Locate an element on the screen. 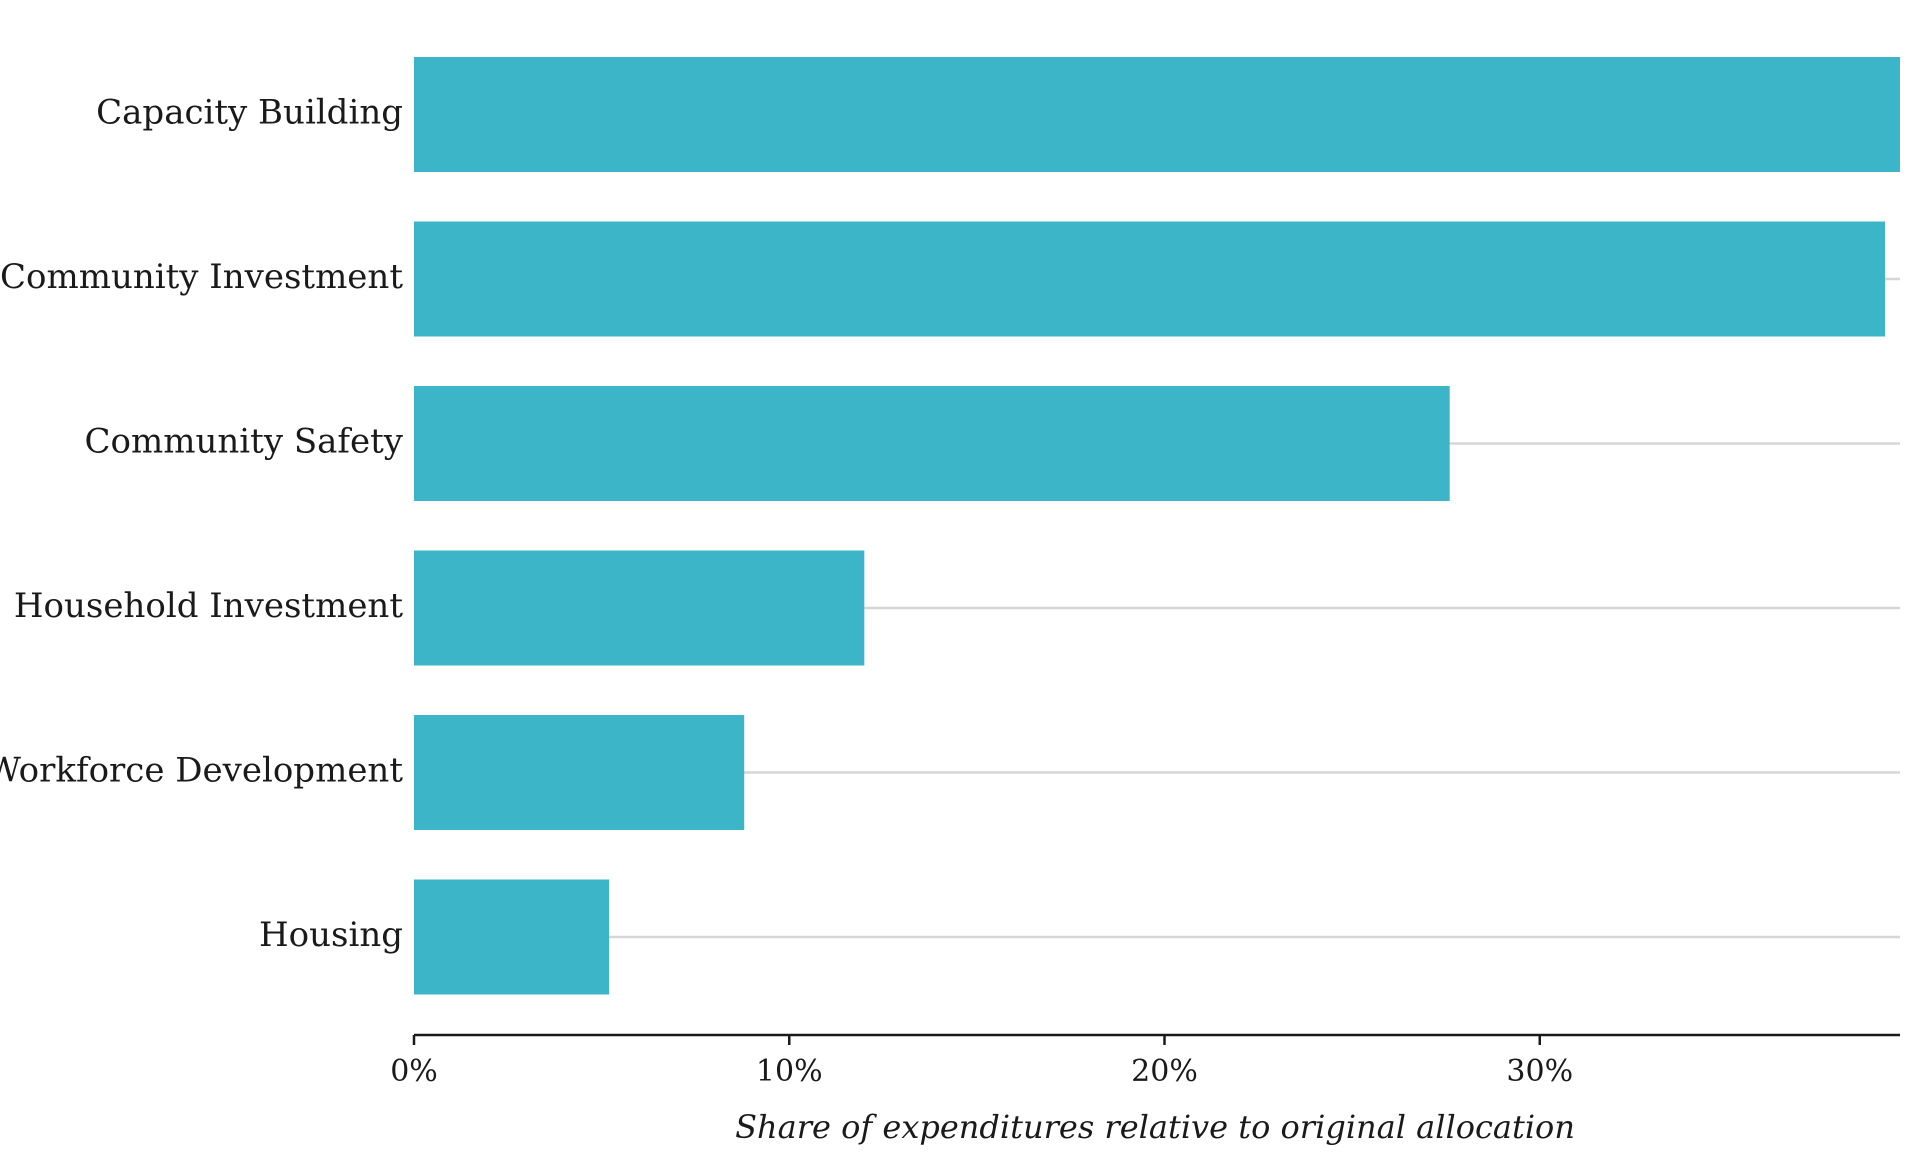 The width and height of the screenshot is (1920, 1152). x-tick-label: 20% is located at coordinates (1164, 1071).